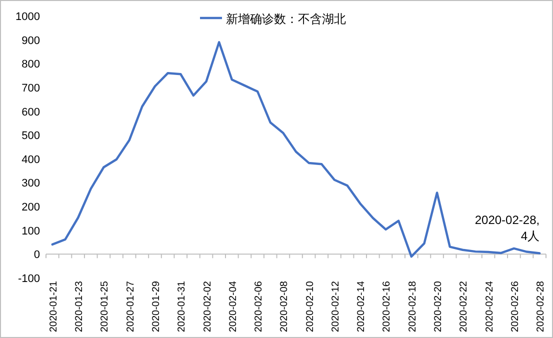  What do you see at coordinates (464, 306) in the screenshot?
I see `x-tick-label: 2020-02-22` at bounding box center [464, 306].